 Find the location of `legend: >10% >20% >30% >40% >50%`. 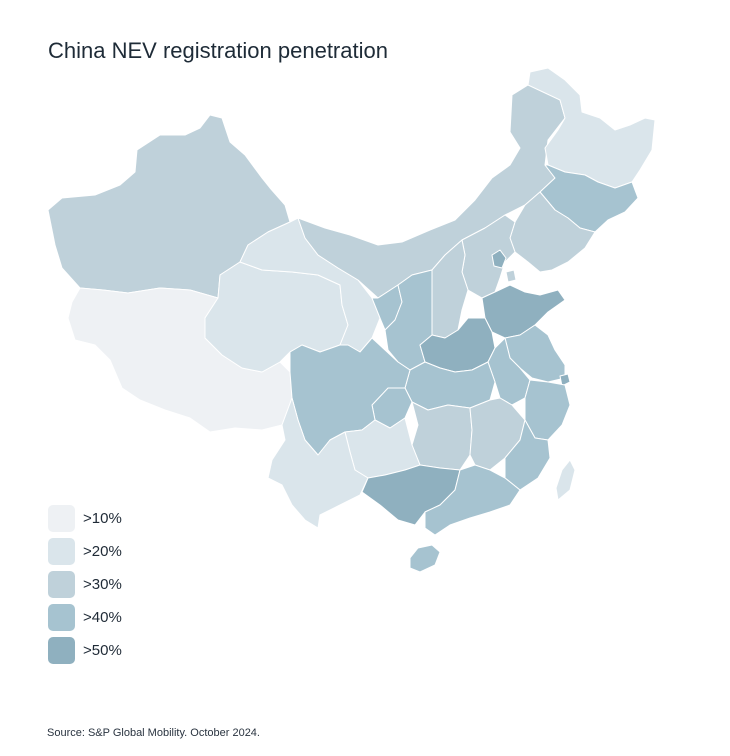

legend: >10% >20% >30% >40% >50% is located at coordinates (85, 587).